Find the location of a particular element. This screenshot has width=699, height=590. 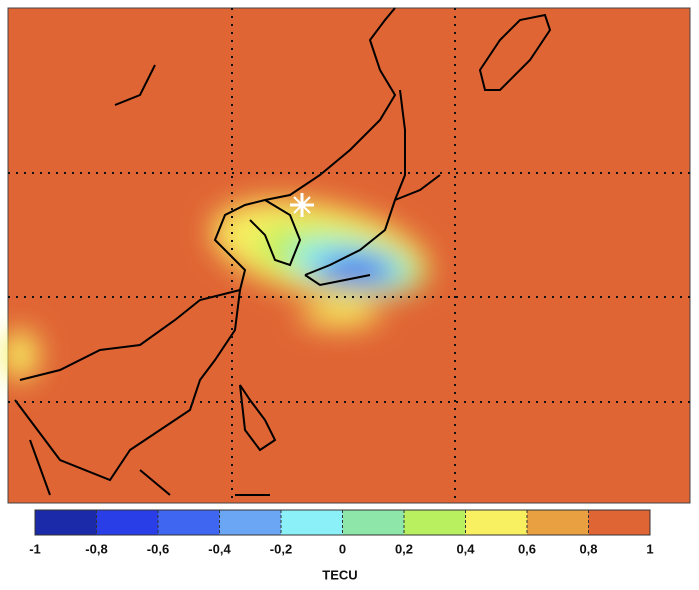

colorbar-tick-label: 0,4 is located at coordinates (465, 548).